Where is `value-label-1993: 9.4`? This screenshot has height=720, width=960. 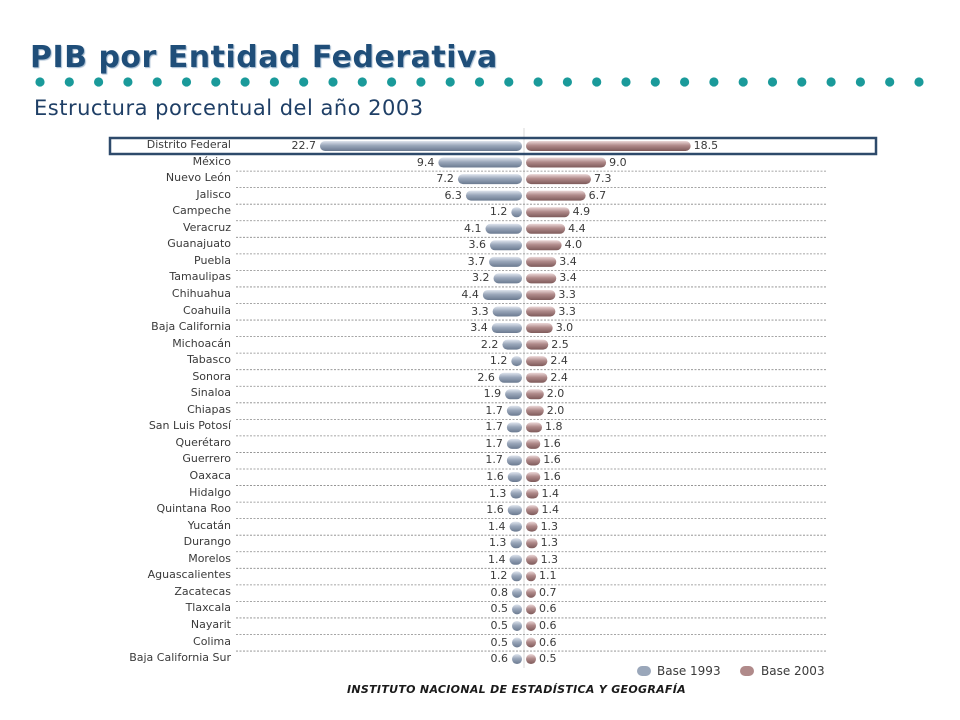 value-label-1993: 9.4 is located at coordinates (425, 162).